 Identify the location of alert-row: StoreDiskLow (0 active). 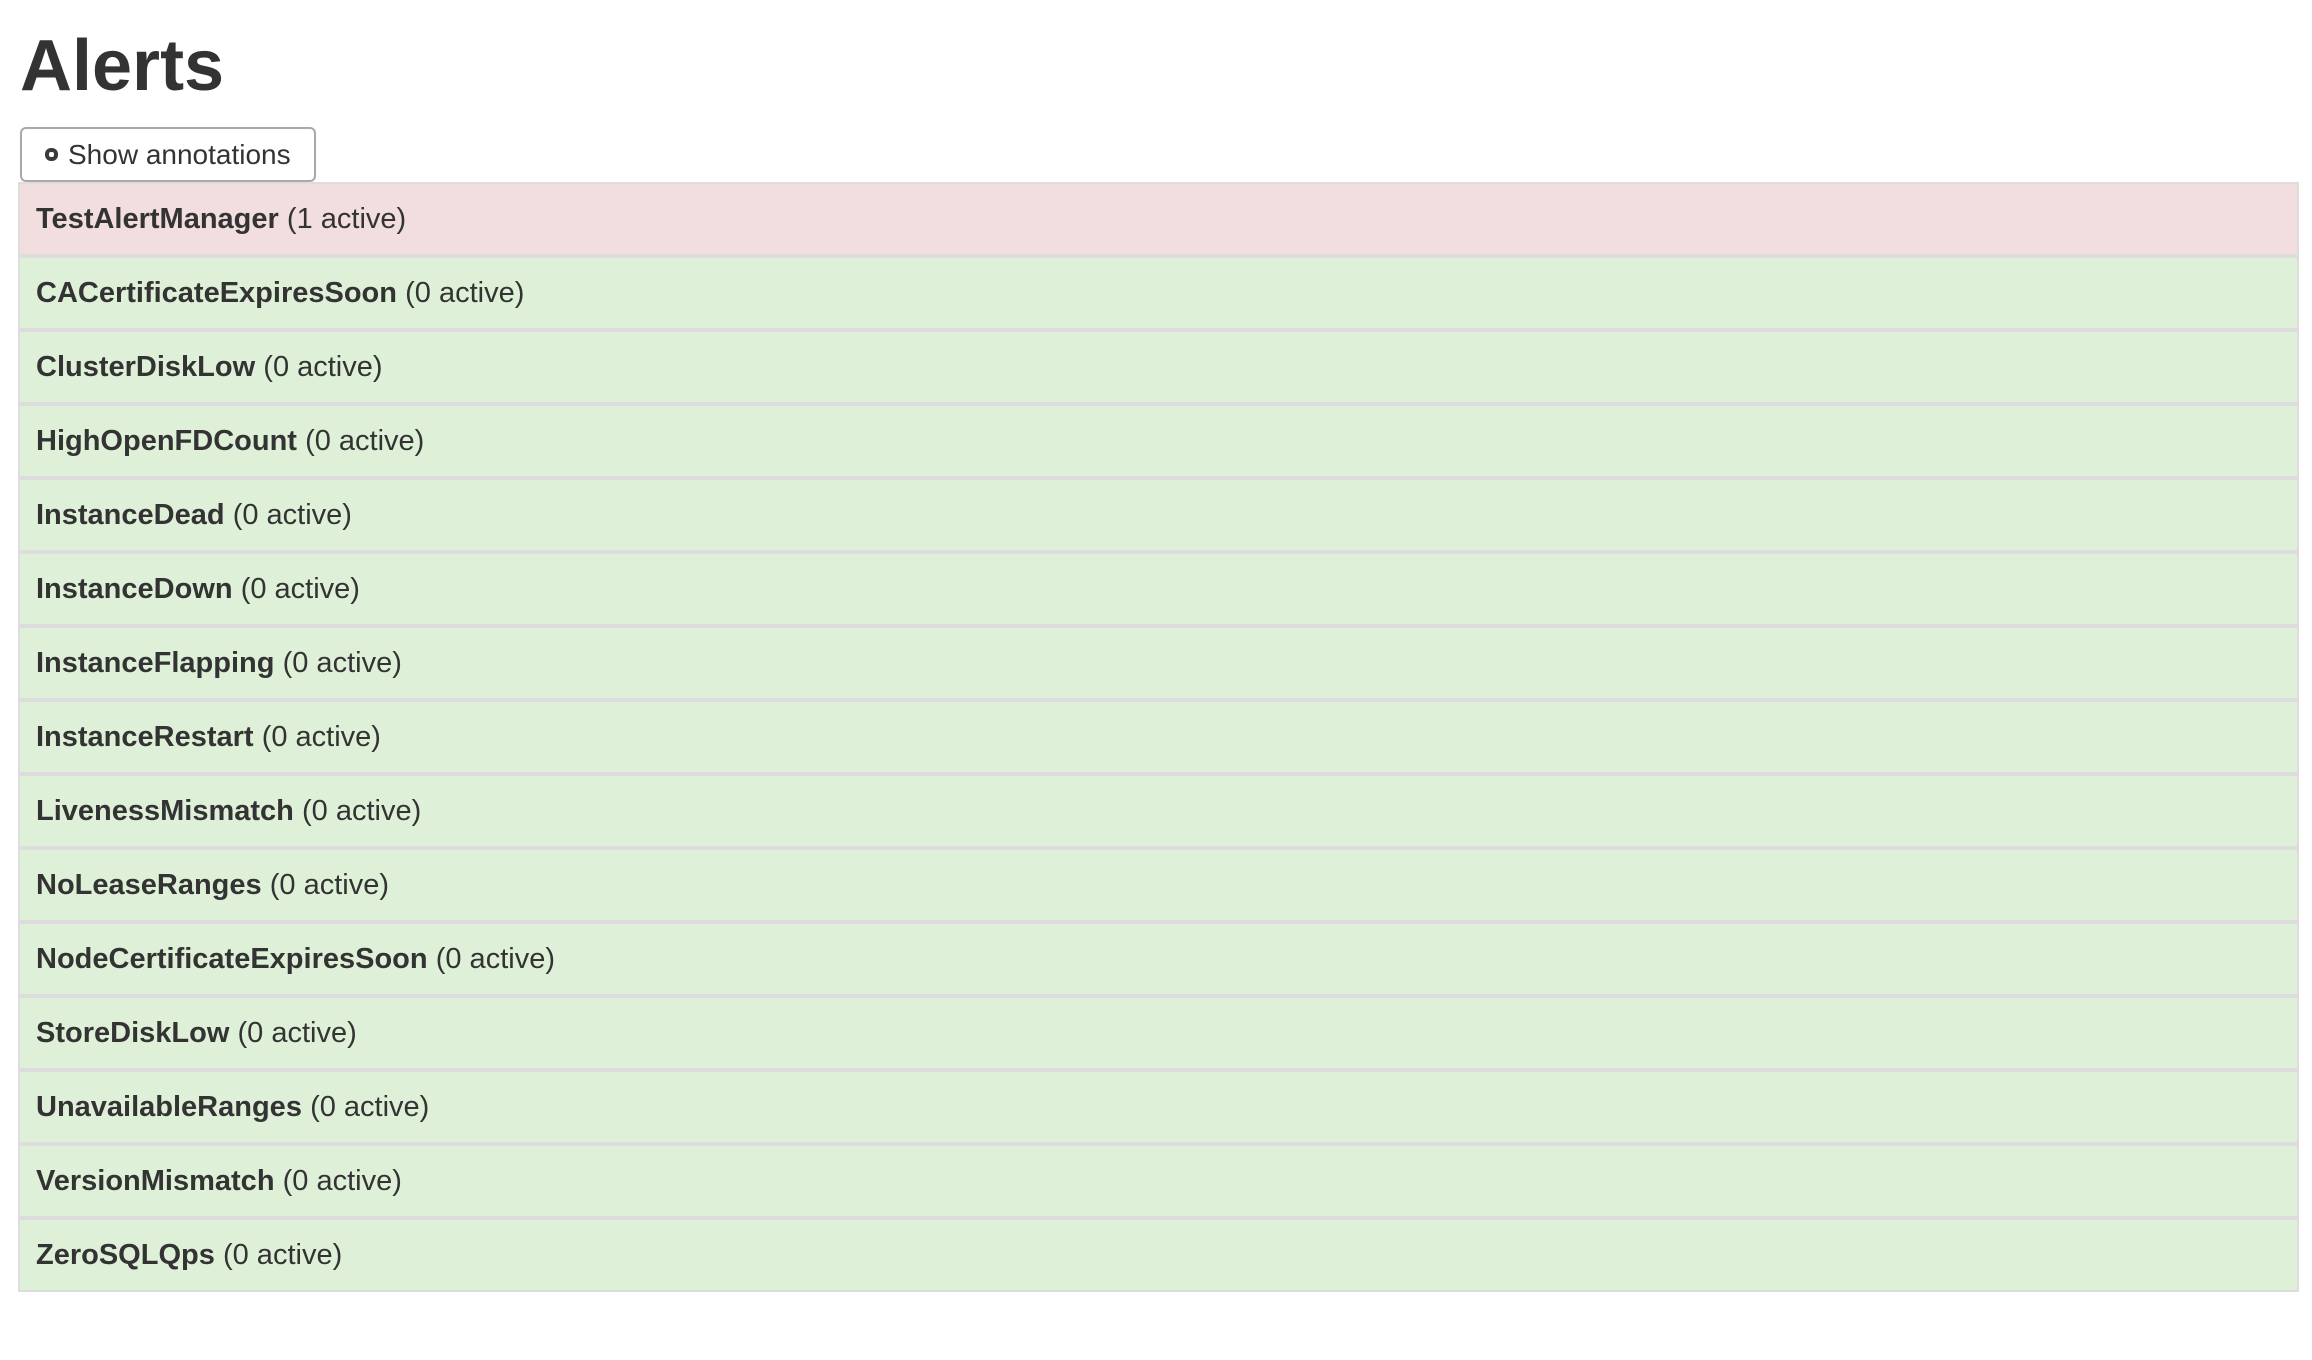
(1158, 1033).